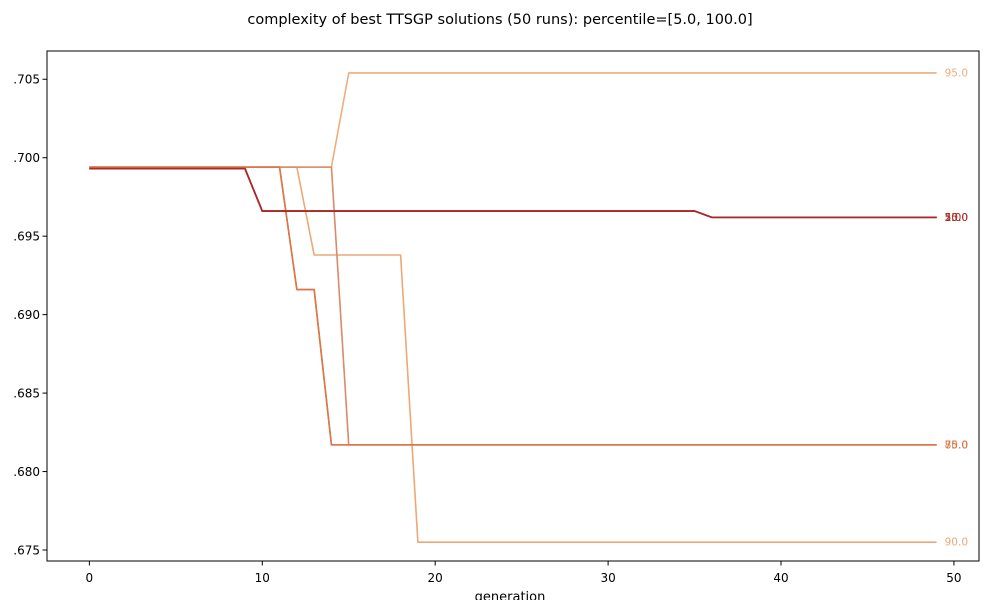  I want to click on x-tick-label: 40, so click(780, 578).